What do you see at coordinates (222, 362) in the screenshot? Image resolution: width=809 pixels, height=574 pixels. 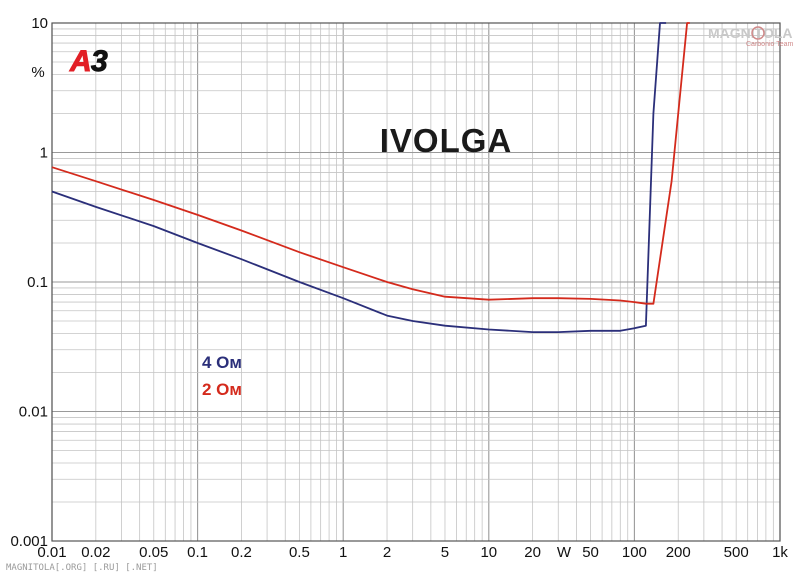 I see `legend-4-ohm: 4 Ом` at bounding box center [222, 362].